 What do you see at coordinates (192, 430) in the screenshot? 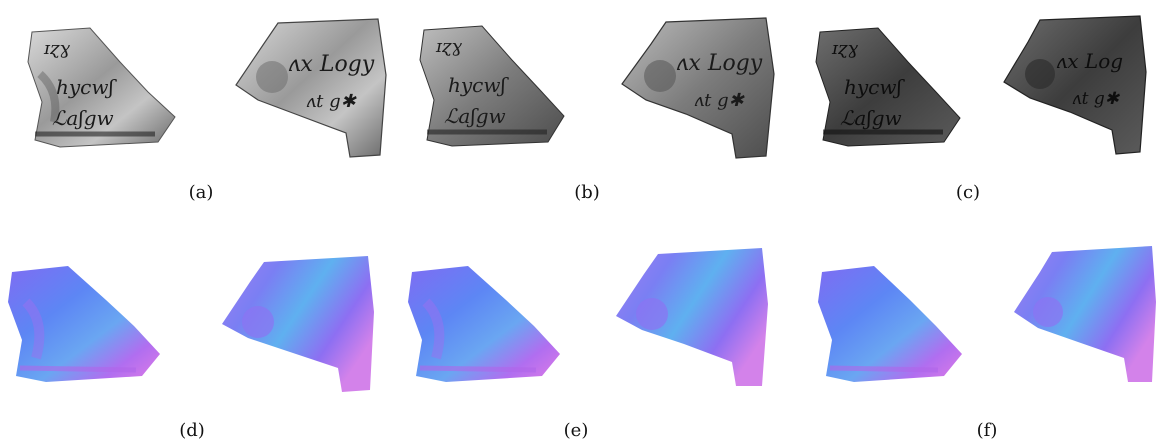
I see `caption-d: (d)` at bounding box center [192, 430].